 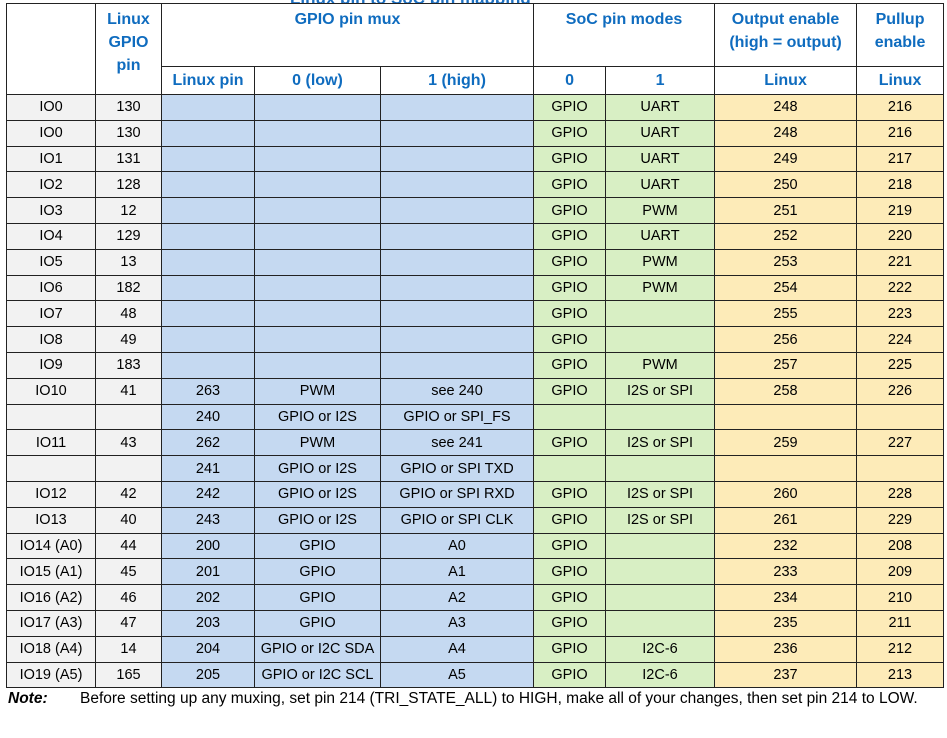 I want to click on cell-pullup-enable: 229, so click(x=900, y=520).